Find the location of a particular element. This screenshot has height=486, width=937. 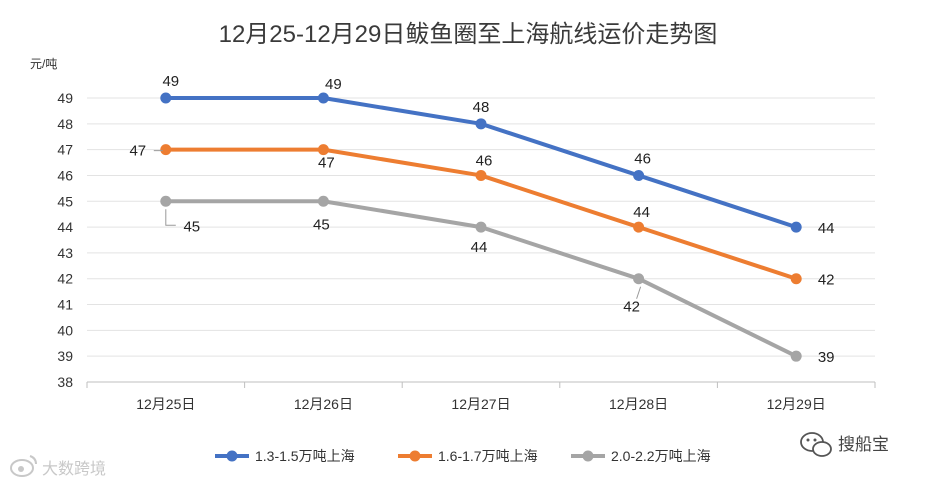

legend-item: 2.0-2.2万吨上海 is located at coordinates (641, 456).